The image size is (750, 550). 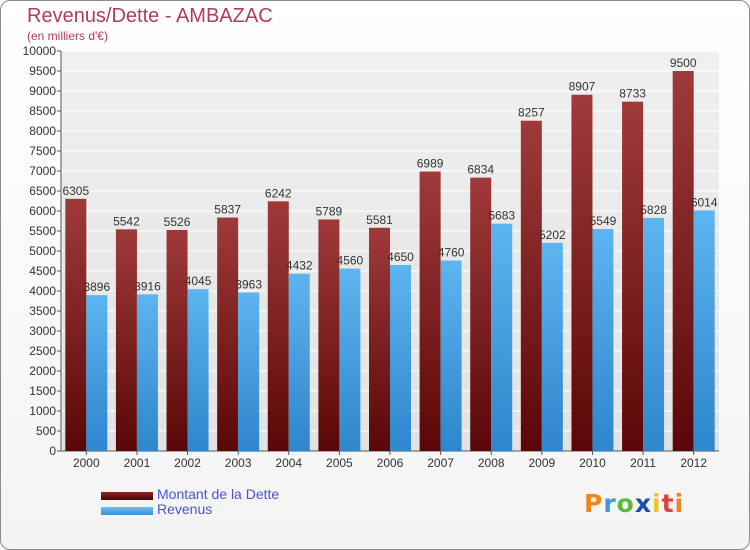 What do you see at coordinates (127, 511) in the screenshot?
I see `legend-swatch-revenus` at bounding box center [127, 511].